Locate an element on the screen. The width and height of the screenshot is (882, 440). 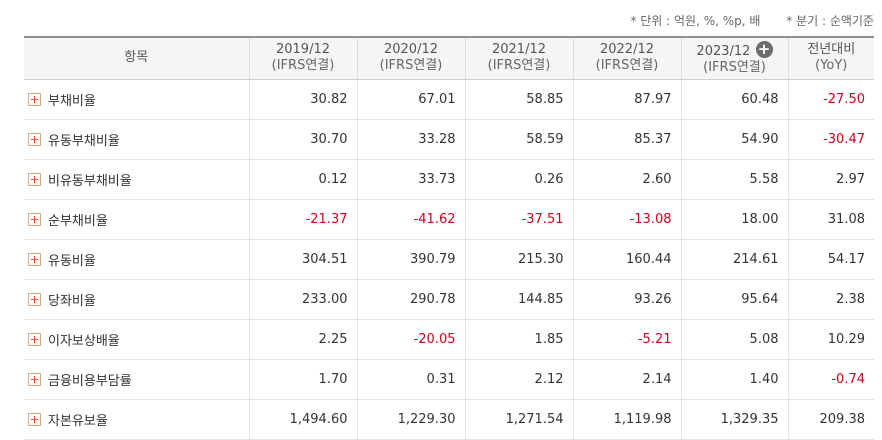
column-header-2020: 2020/12 (IFRS연결) is located at coordinates (410, 58).